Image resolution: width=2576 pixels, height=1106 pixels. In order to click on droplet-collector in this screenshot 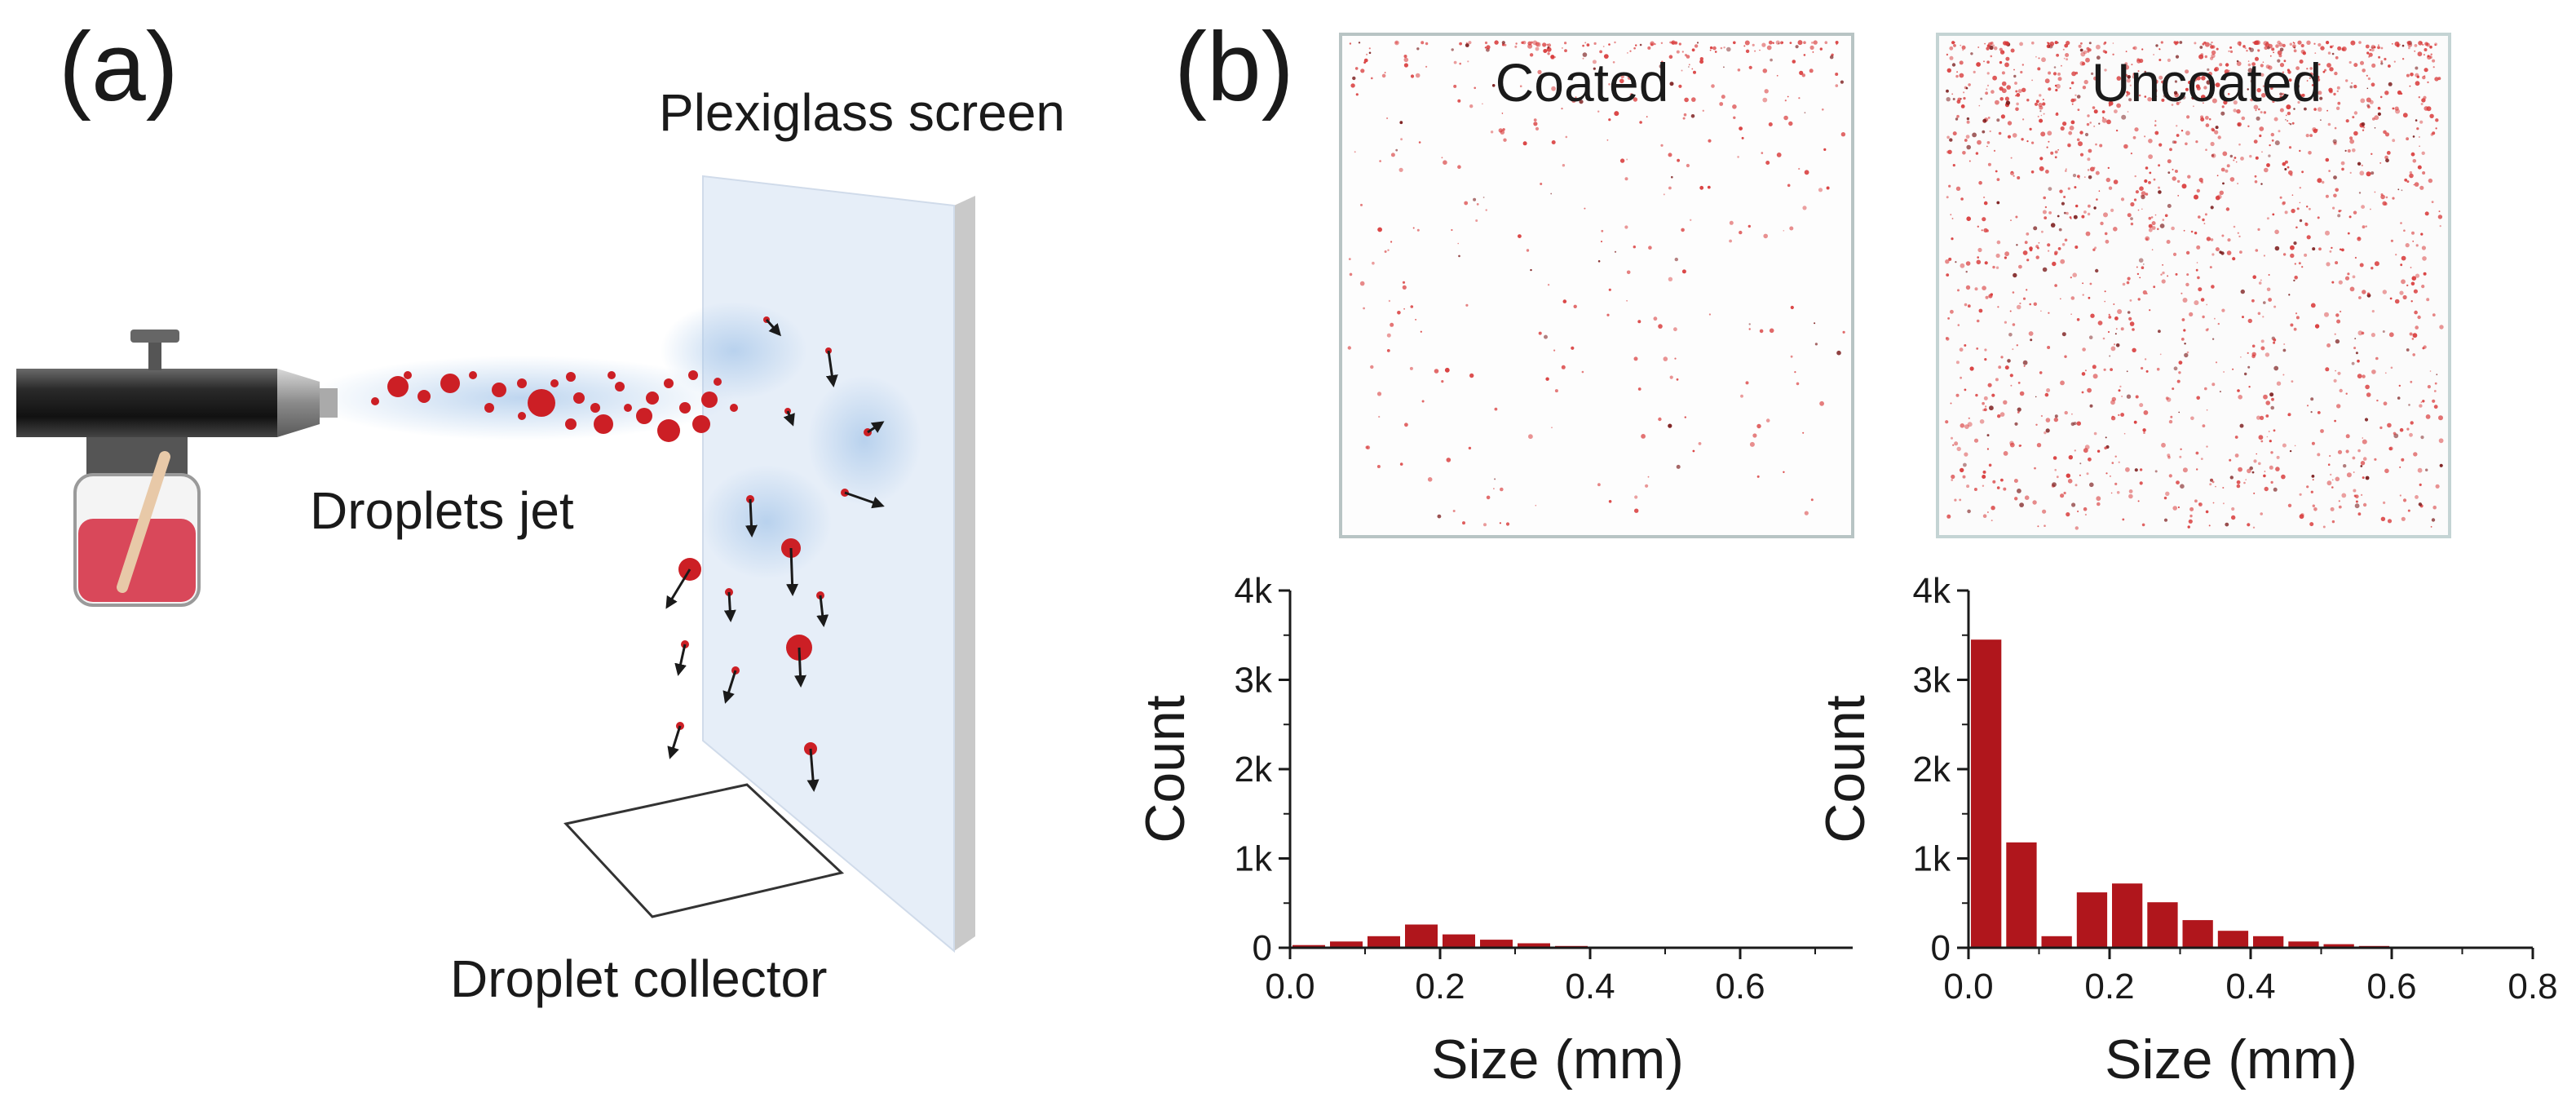, I will do `click(704, 850)`.